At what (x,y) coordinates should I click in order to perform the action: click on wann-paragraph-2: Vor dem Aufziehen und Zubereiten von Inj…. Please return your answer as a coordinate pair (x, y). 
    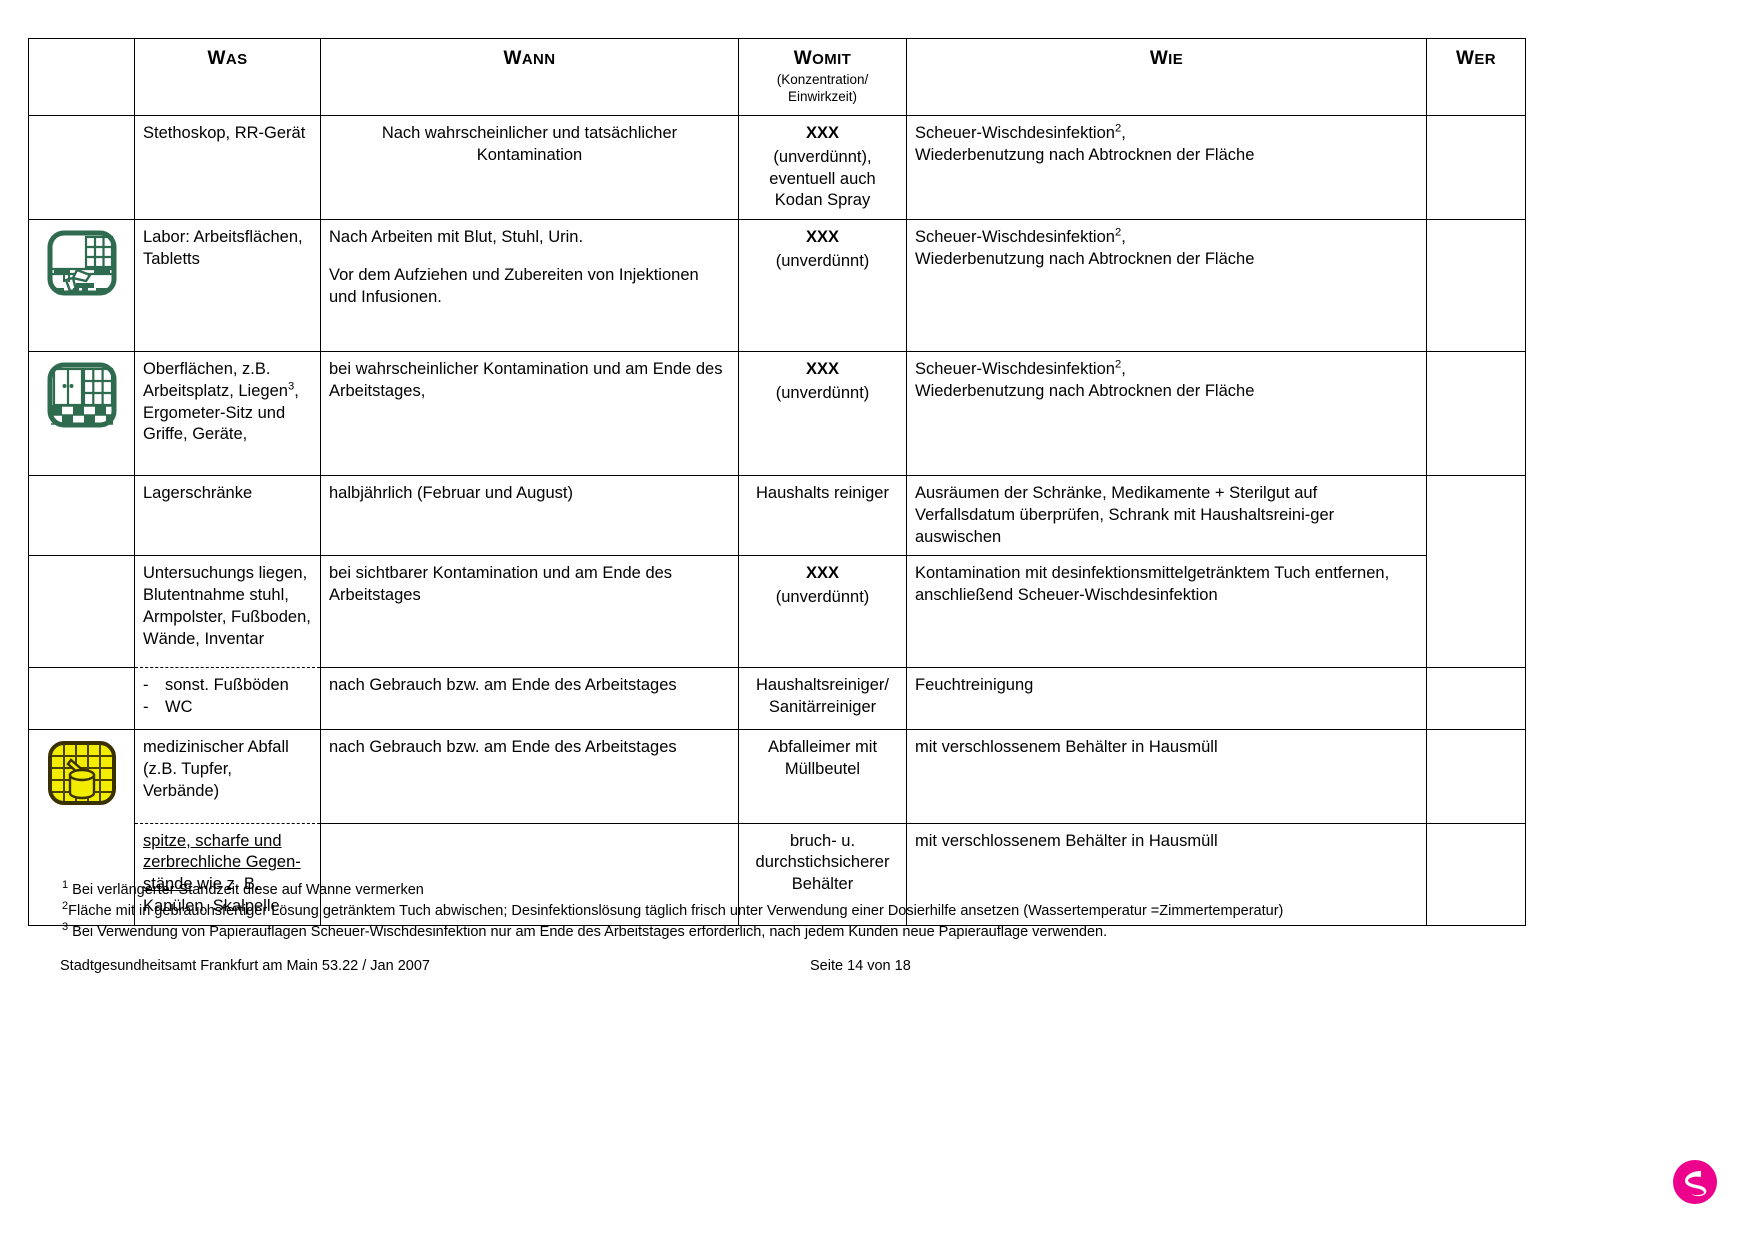
    Looking at the image, I should click on (514, 285).